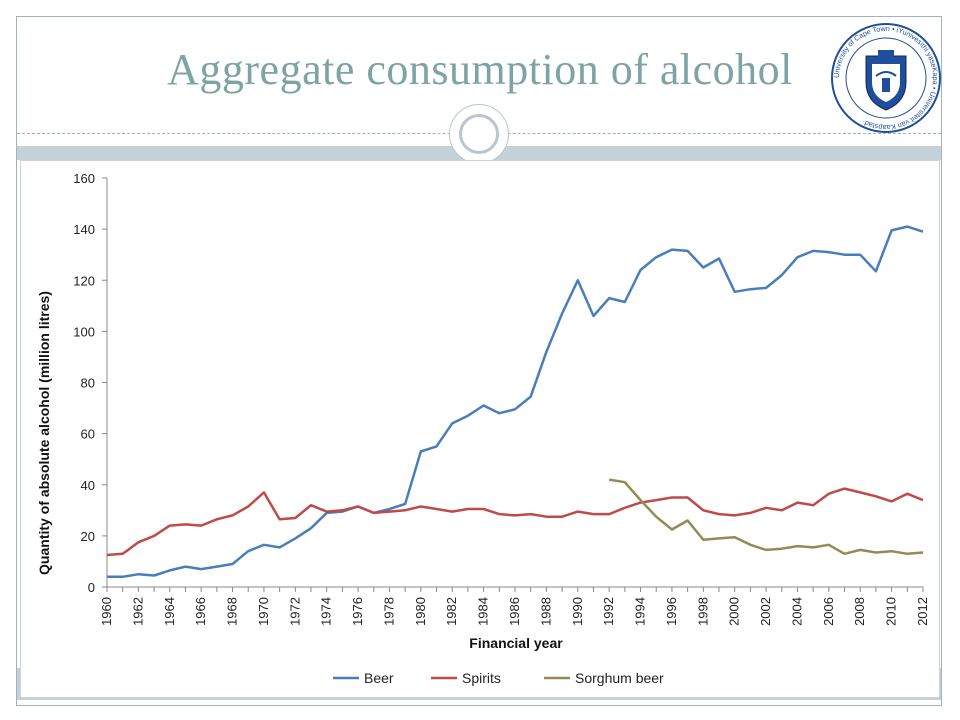 The image size is (960, 720). What do you see at coordinates (734, 611) in the screenshot?
I see `x-tick-label: 2000` at bounding box center [734, 611].